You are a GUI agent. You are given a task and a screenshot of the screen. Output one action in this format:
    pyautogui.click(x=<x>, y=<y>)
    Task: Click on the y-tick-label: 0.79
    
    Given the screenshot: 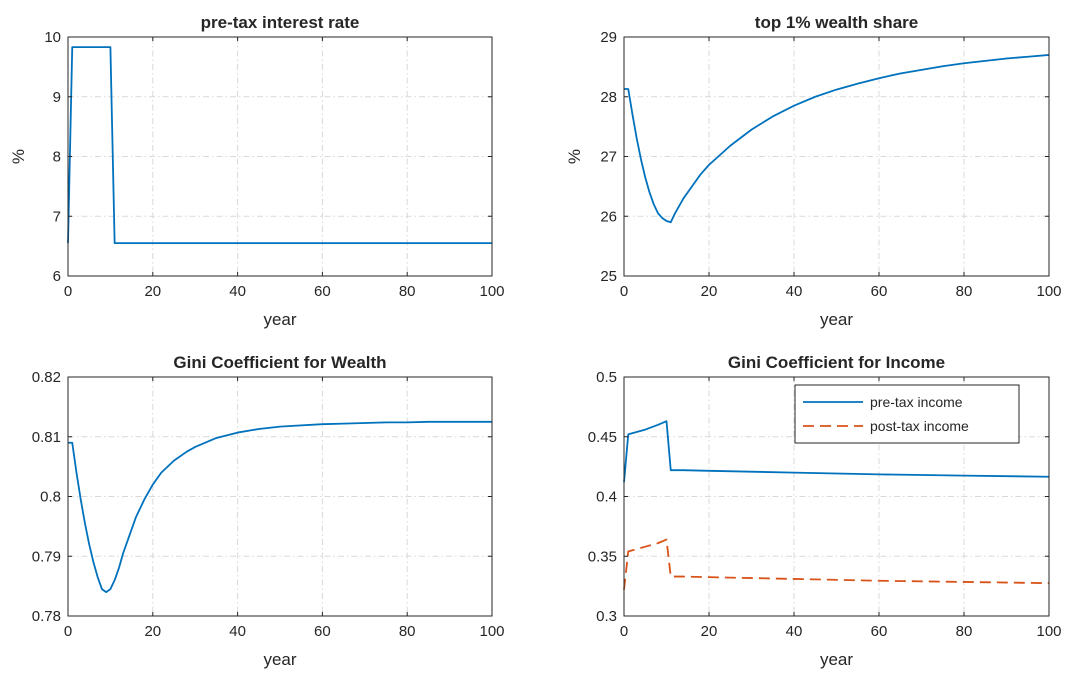 What is the action you would take?
    pyautogui.click(x=46, y=556)
    